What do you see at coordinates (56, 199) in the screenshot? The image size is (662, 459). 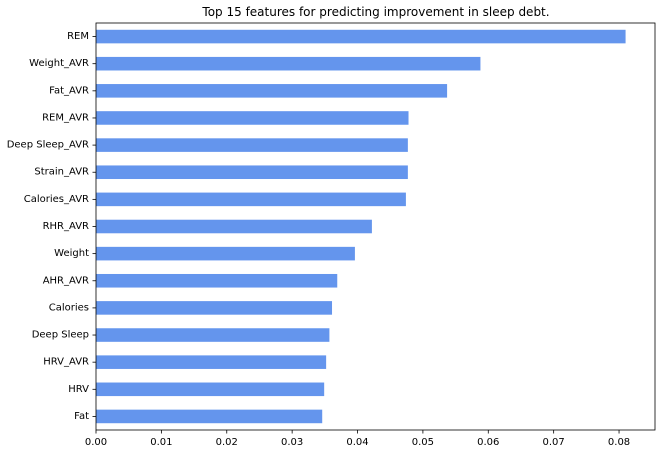 I see `y-tick-label: Calories_AVR` at bounding box center [56, 199].